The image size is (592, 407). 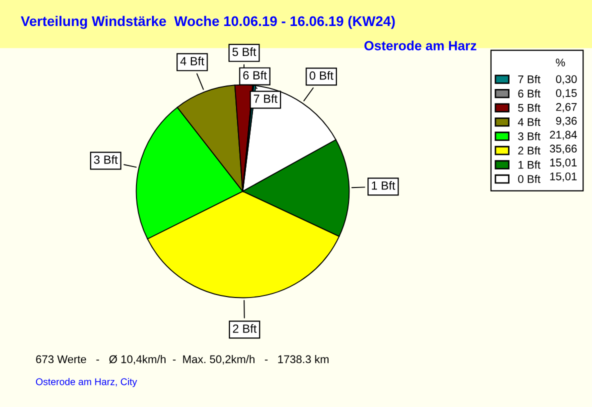 What do you see at coordinates (106, 159) in the screenshot?
I see `slice-label: 3 Bft` at bounding box center [106, 159].